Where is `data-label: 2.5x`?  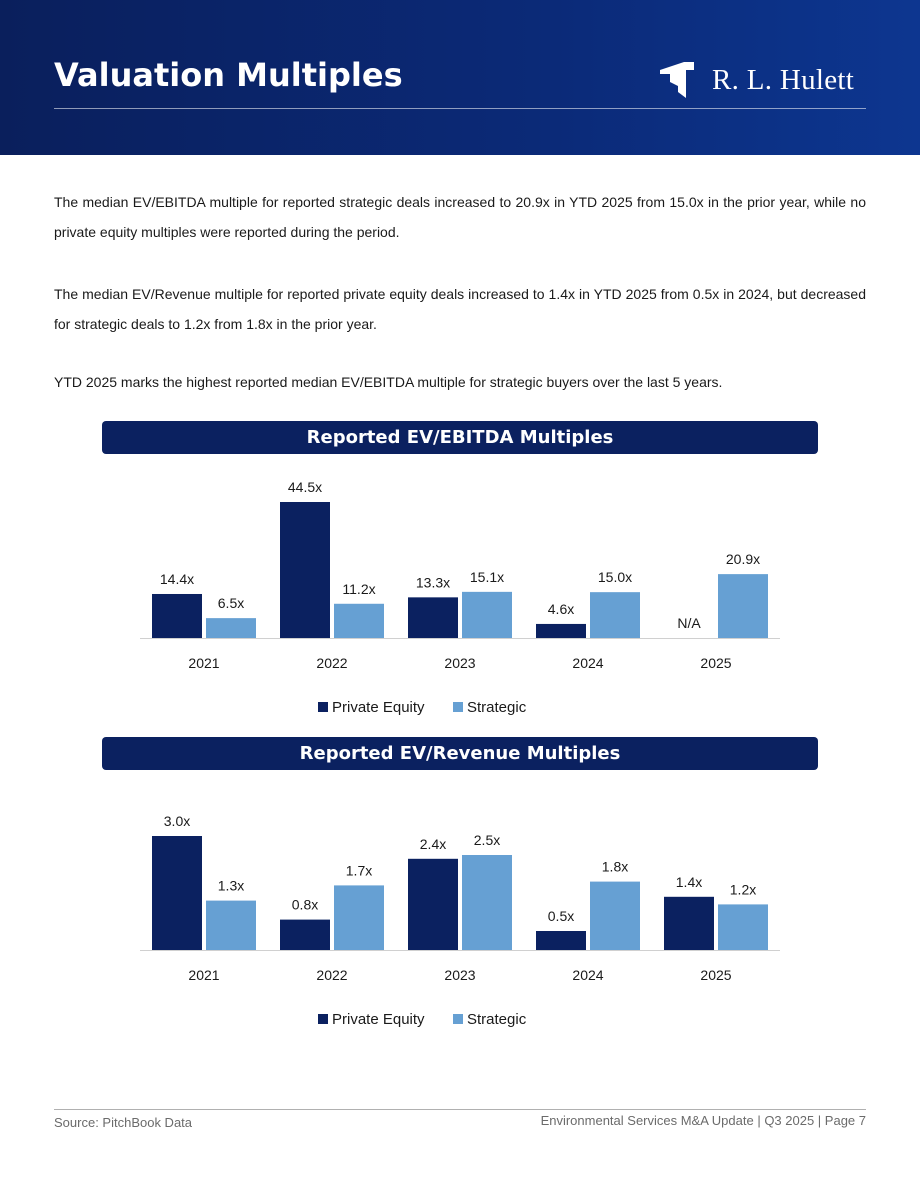 data-label: 2.5x is located at coordinates (487, 840).